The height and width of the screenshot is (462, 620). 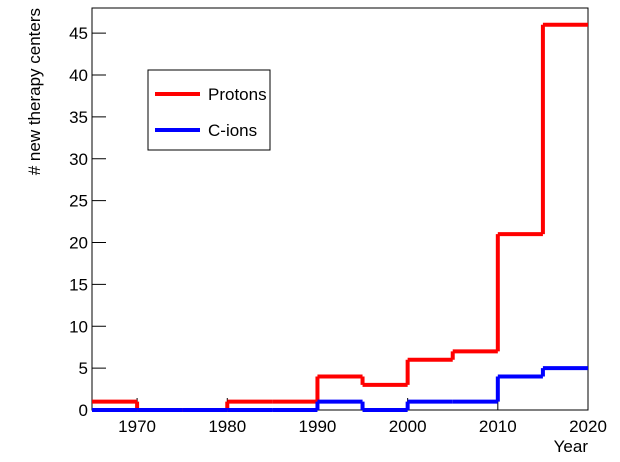 What do you see at coordinates (78, 117) in the screenshot?
I see `y-tick-label: 35` at bounding box center [78, 117].